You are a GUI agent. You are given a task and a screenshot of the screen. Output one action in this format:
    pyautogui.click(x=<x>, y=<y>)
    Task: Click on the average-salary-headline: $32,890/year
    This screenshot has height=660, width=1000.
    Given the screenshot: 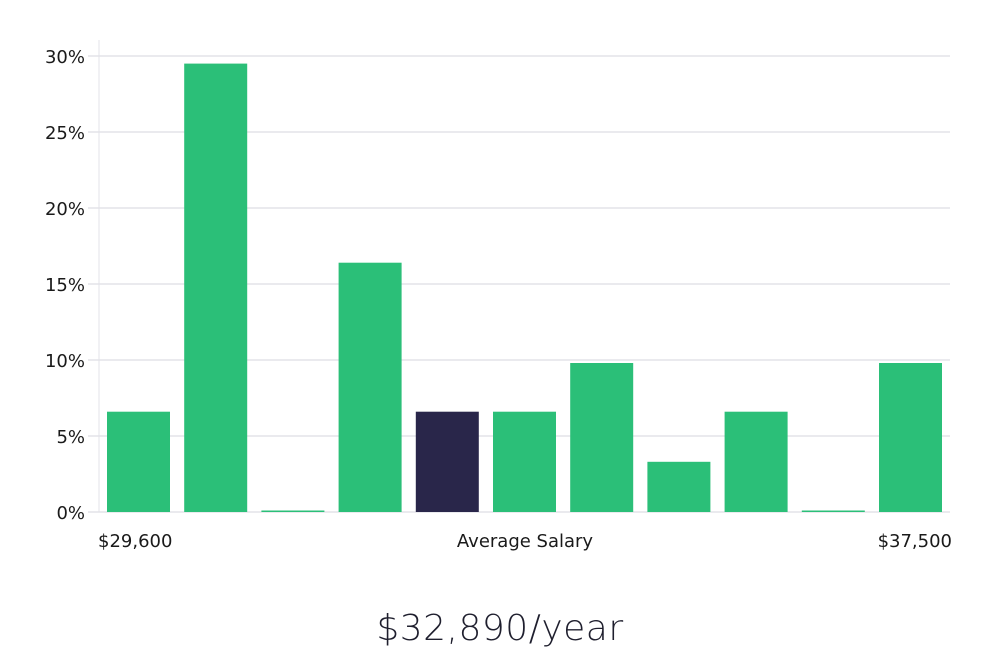 What is the action you would take?
    pyautogui.click(x=500, y=628)
    